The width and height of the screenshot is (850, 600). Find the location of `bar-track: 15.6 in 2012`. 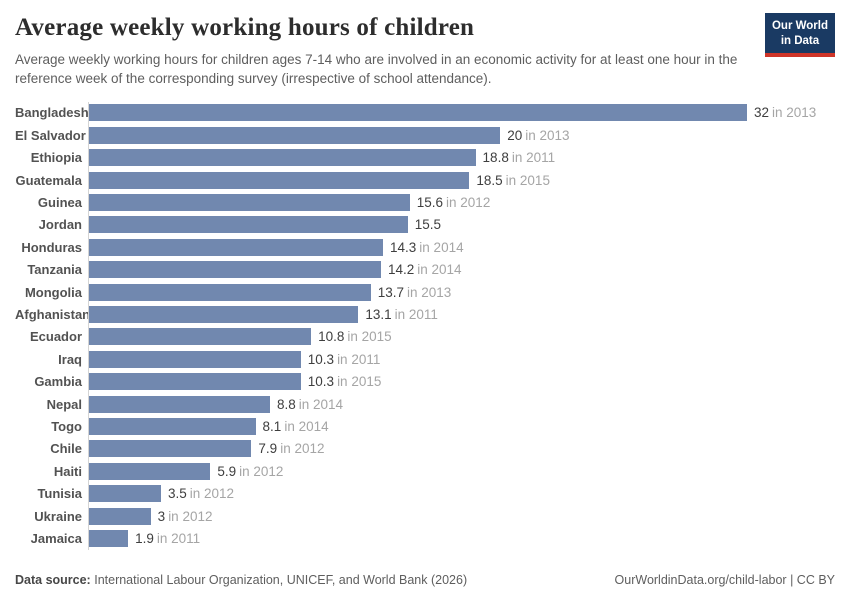

bar-track: 15.6 in 2012 is located at coordinates (461, 202).